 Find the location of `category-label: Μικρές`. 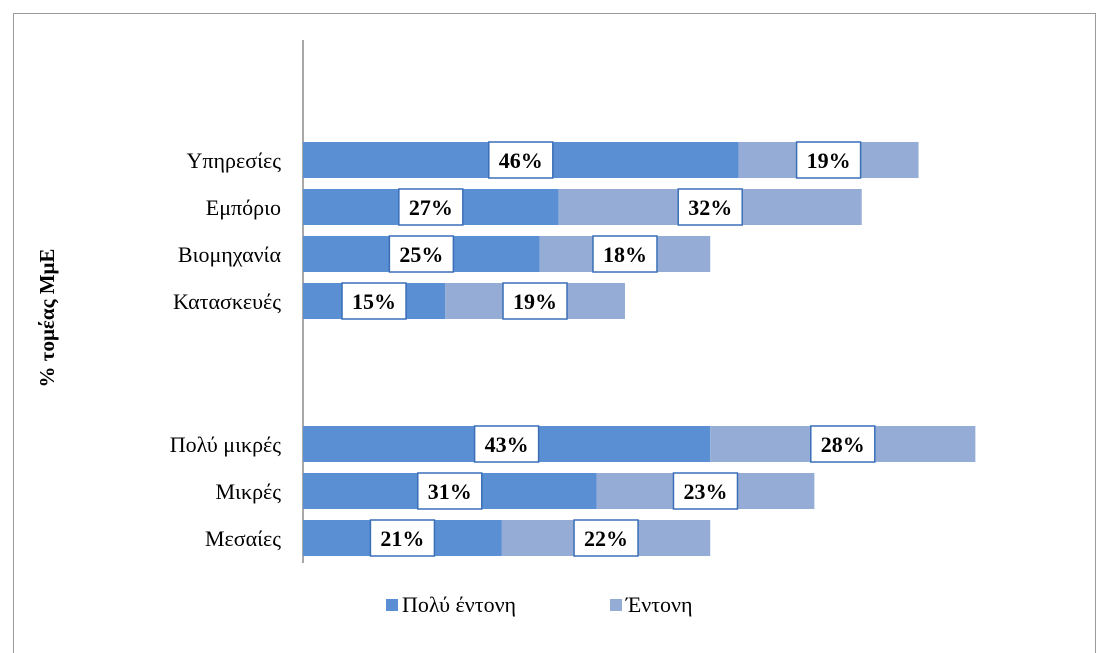

category-label: Μικρές is located at coordinates (249, 491).